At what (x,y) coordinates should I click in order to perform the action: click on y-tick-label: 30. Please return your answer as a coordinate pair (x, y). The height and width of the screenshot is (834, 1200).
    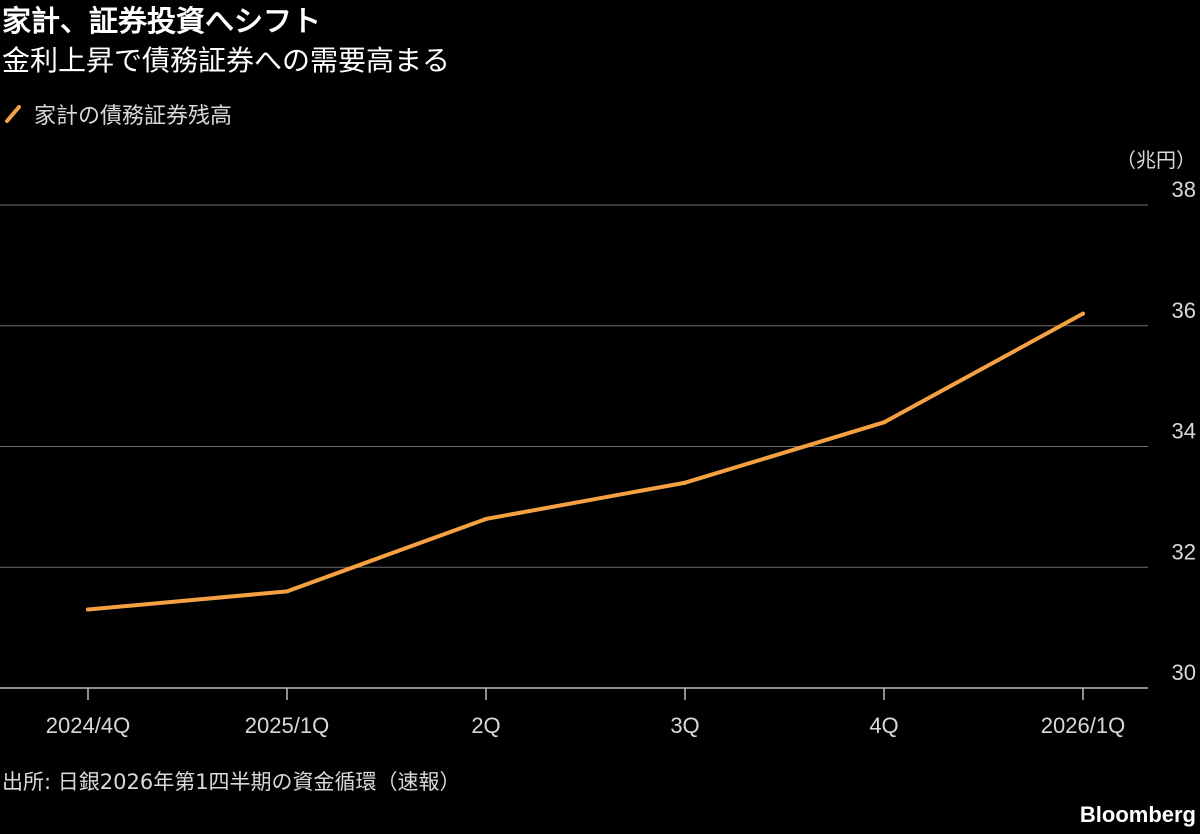
    Looking at the image, I should click on (1184, 672).